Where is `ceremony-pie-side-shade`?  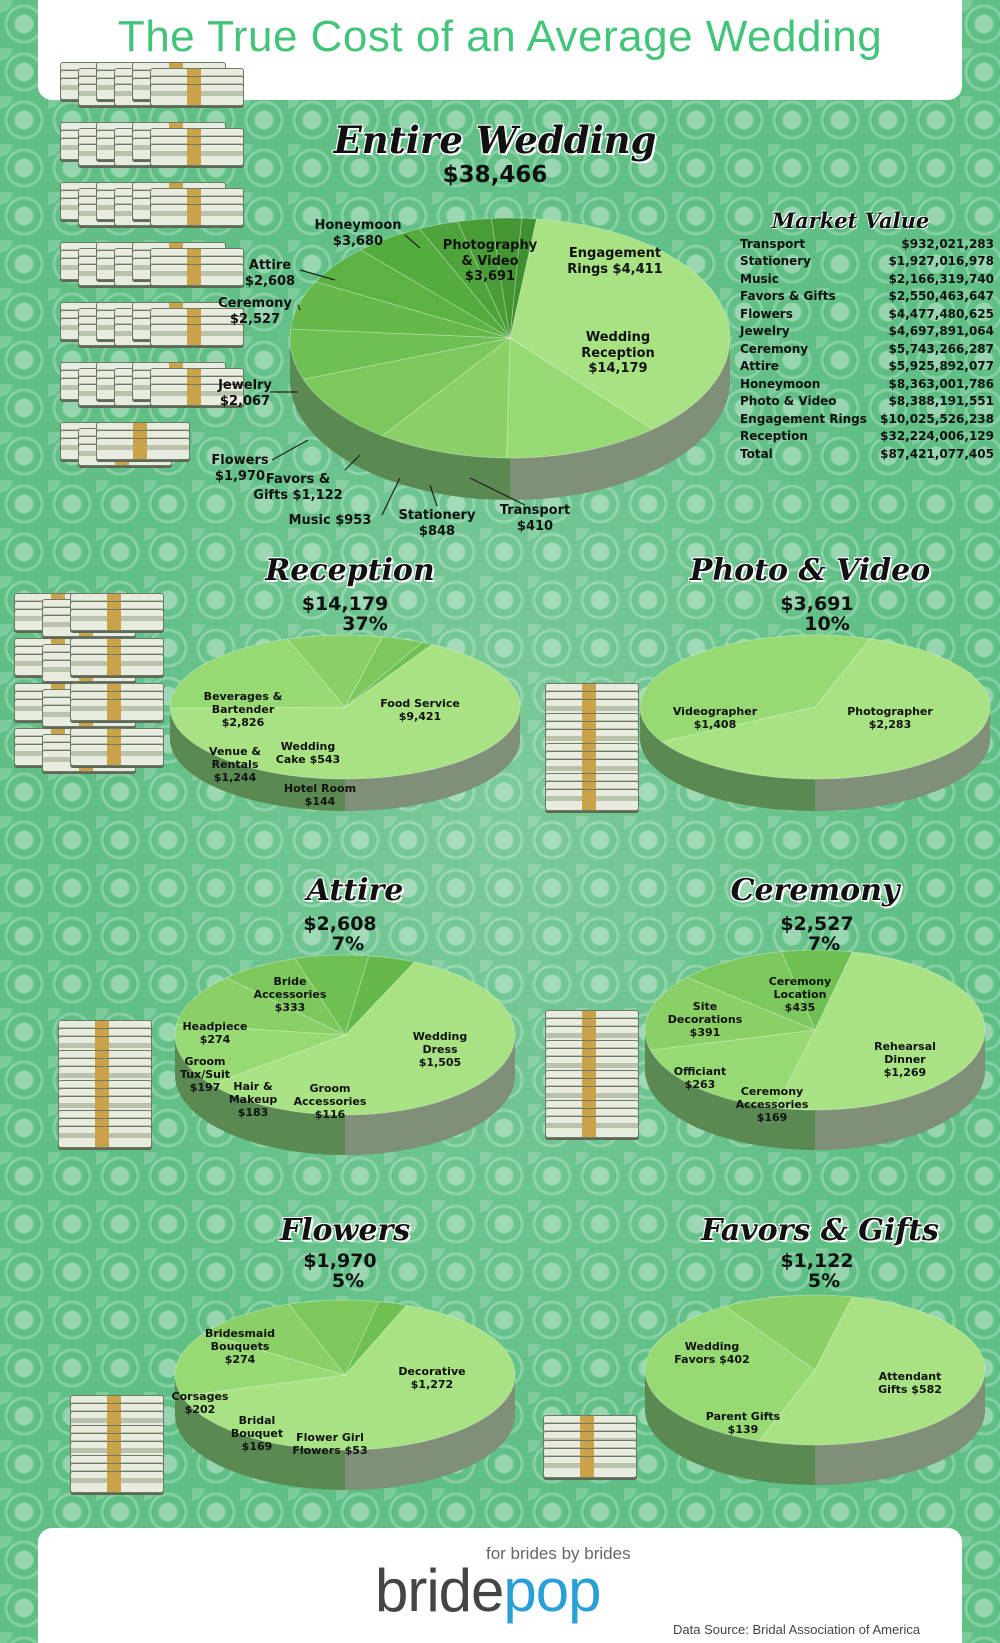
ceremony-pie-side-shade is located at coordinates (900, 1090).